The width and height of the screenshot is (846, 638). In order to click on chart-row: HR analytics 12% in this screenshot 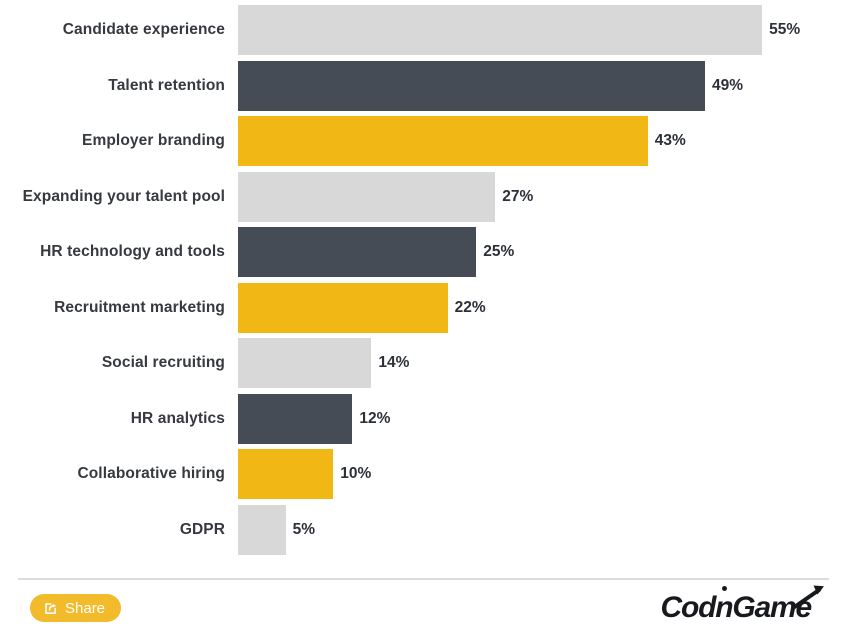, I will do `click(423, 418)`.